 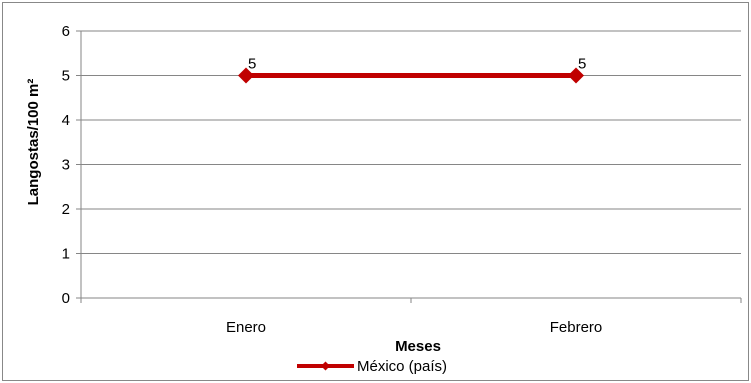 I want to click on x-tick-label: Febrero, so click(x=576, y=327).